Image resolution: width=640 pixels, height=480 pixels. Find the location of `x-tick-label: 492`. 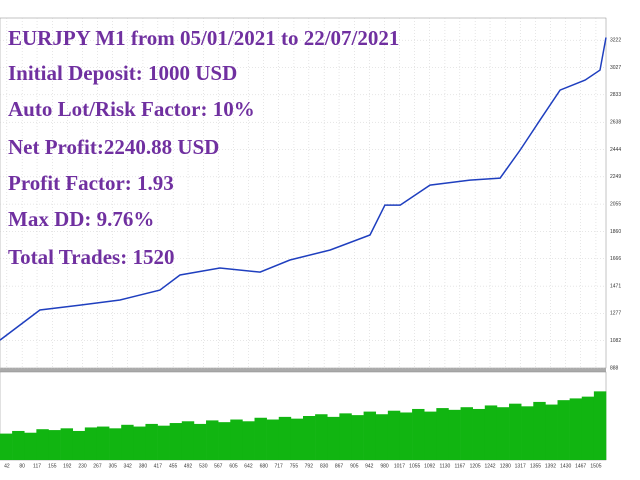

x-tick-label: 492 is located at coordinates (188, 466).